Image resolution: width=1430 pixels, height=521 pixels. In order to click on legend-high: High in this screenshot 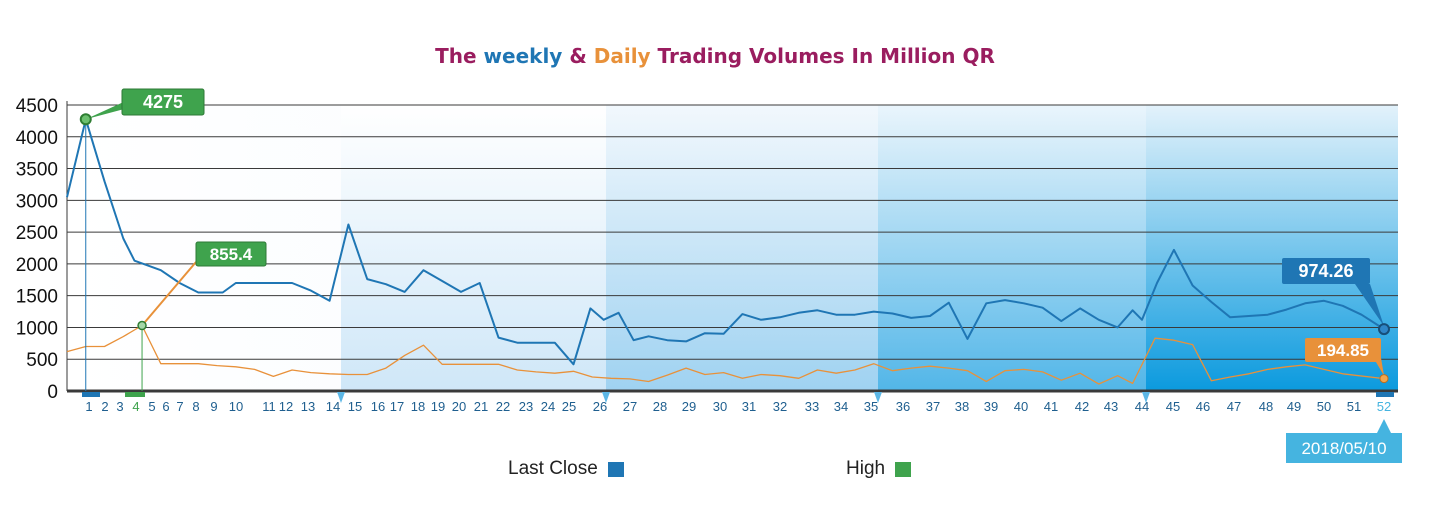, I will do `click(879, 469)`.